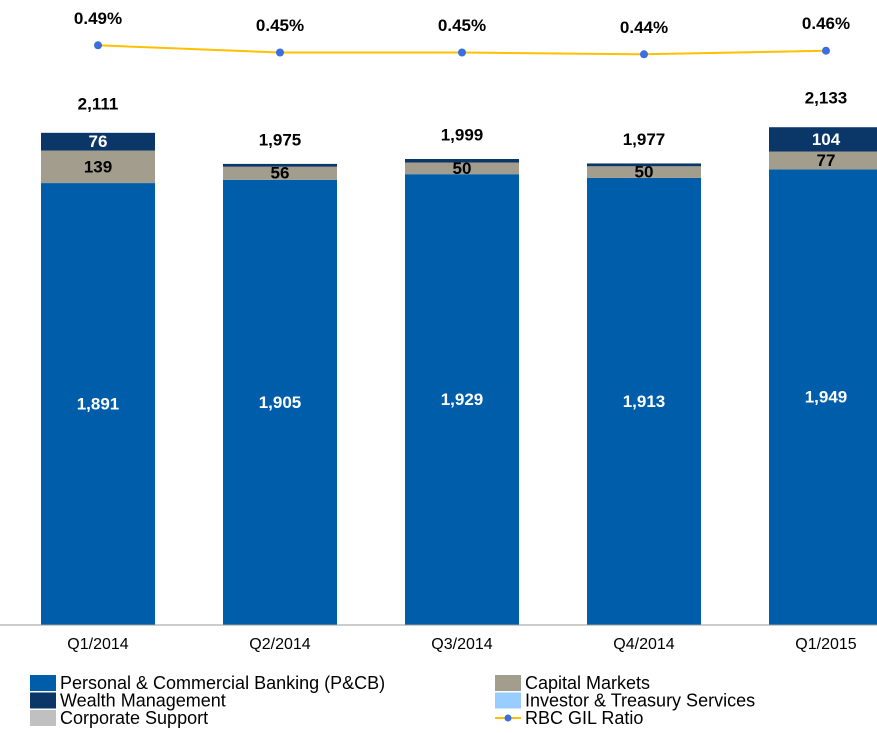 The height and width of the screenshot is (733, 877). What do you see at coordinates (826, 139) in the screenshot?
I see `data-label: 104` at bounding box center [826, 139].